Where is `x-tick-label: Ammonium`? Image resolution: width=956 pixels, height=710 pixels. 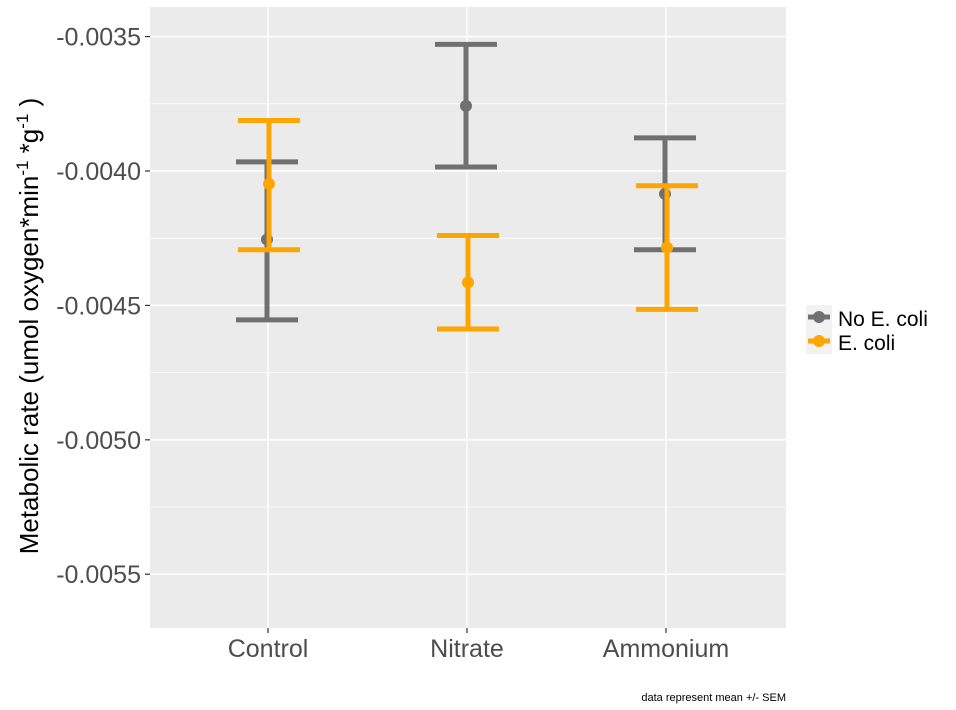
x-tick-label: Ammonium is located at coordinates (666, 649).